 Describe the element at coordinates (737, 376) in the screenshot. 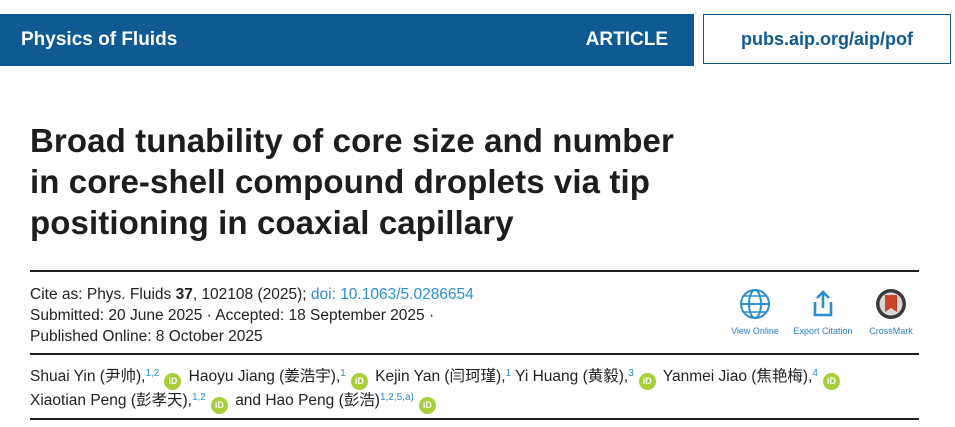

I see `author-name: Yanmei Jiao (焦艳梅),` at that location.